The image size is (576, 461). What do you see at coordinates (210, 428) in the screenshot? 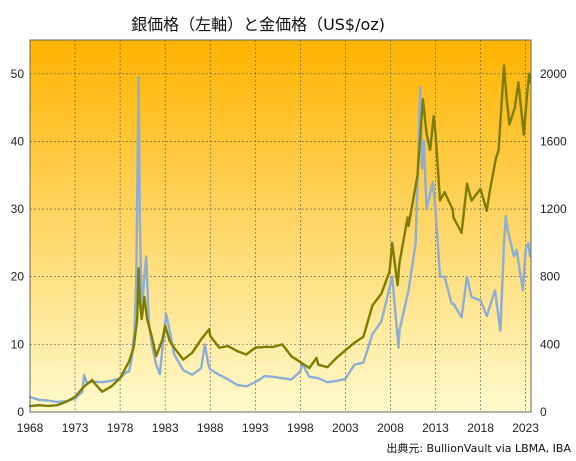
I see `x-tick-label: 1988` at bounding box center [210, 428].